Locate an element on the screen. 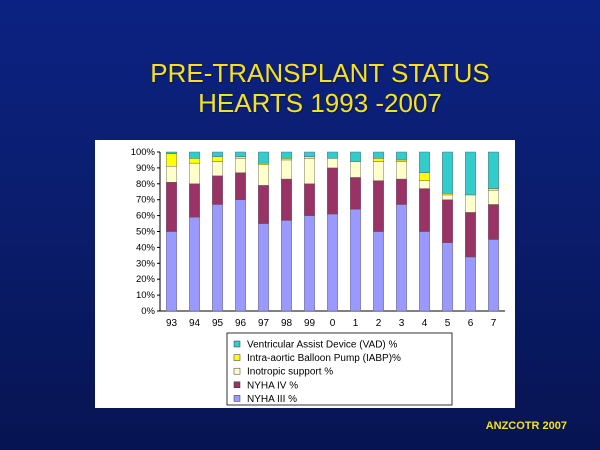  legend-label: Intra-aortic Balloon Pump (IABP)% is located at coordinates (324, 358).